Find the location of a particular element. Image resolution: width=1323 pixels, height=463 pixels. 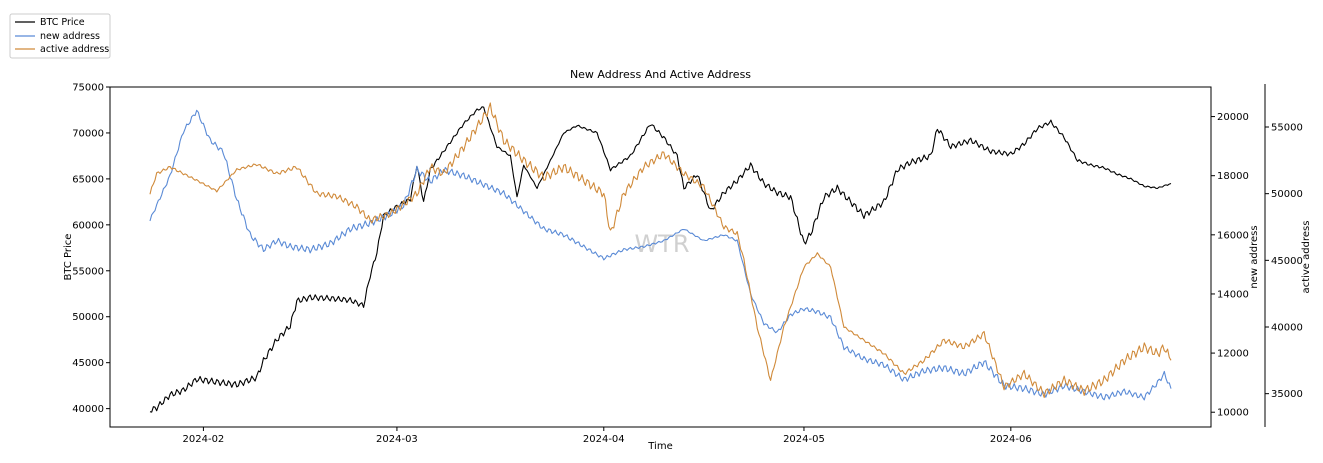

y-right-new-address-tick-label: 14000 is located at coordinates (1233, 294).